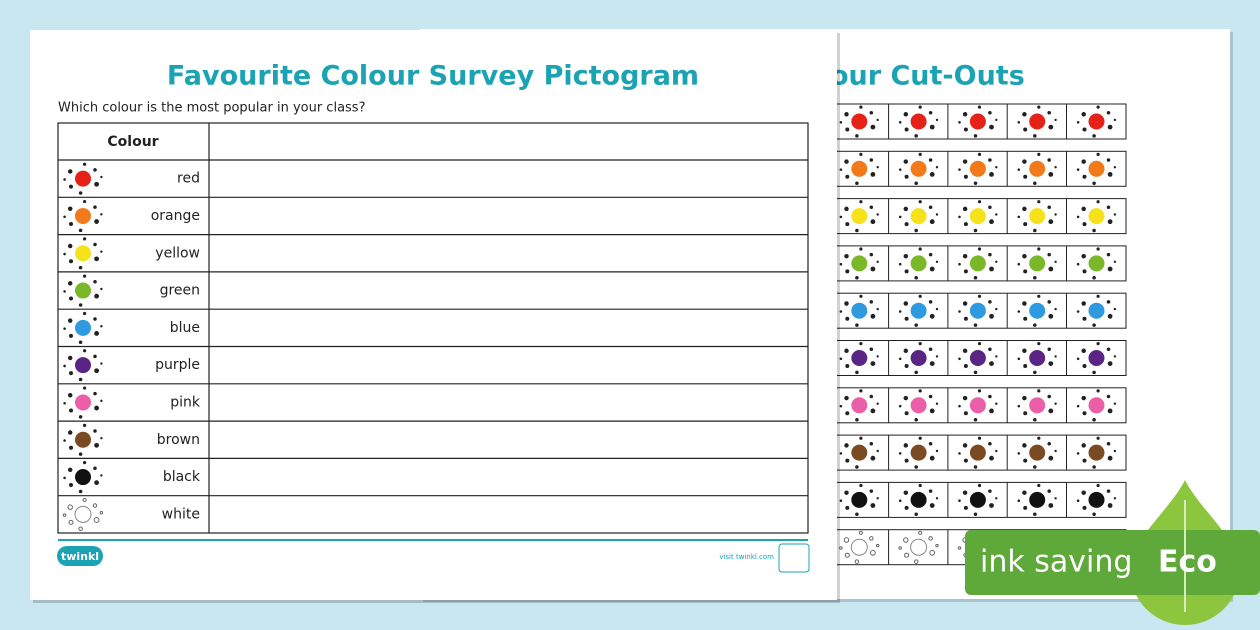 This screenshot has height=630, width=1260. I want to click on logo-bg, so click(80, 556).